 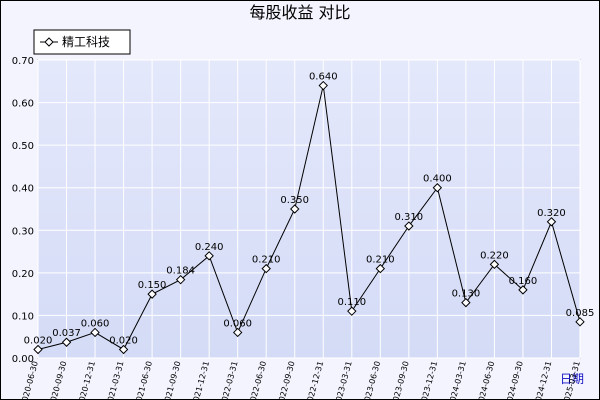 I want to click on legend-marker, so click(x=49, y=42).